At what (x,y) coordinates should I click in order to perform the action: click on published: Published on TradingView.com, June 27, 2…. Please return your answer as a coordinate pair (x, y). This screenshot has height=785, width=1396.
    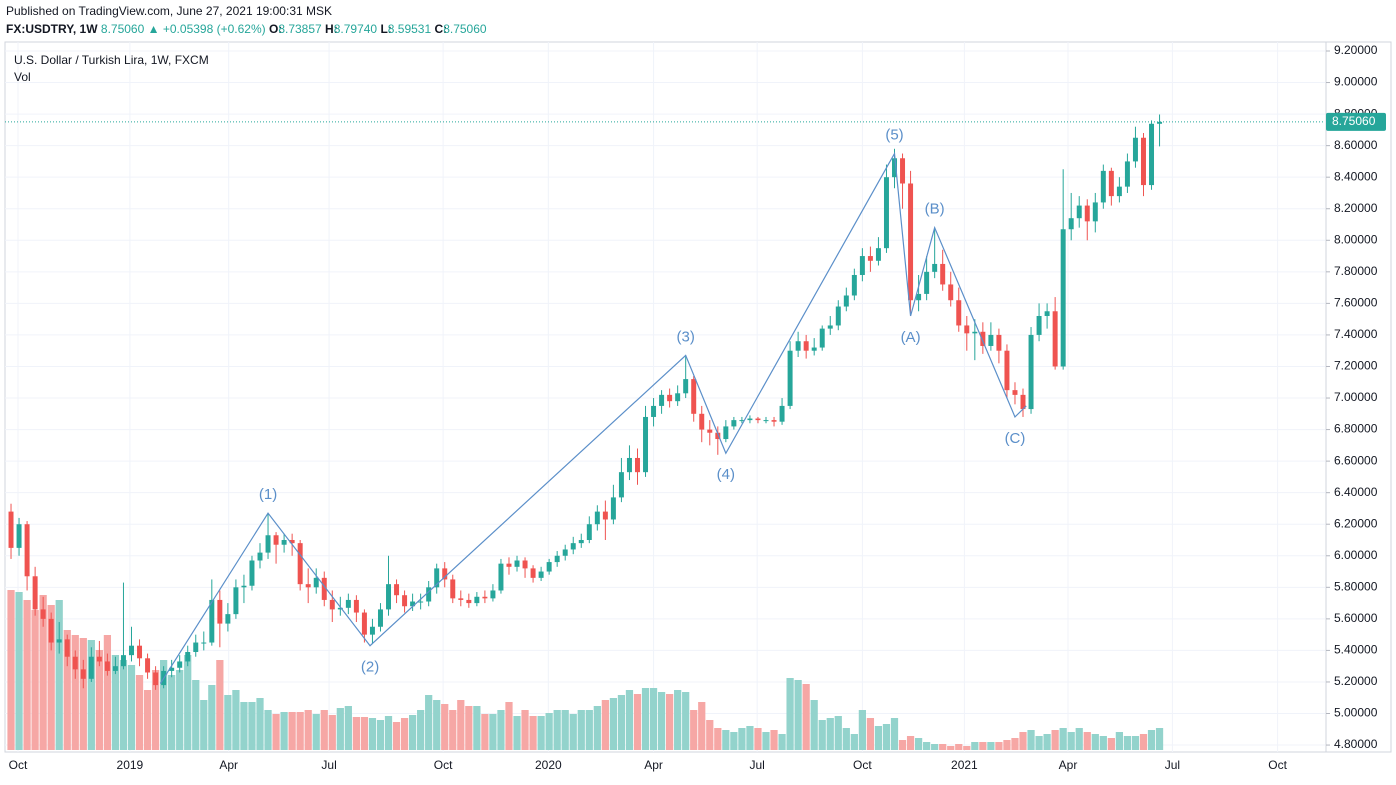
    Looking at the image, I should click on (169, 11).